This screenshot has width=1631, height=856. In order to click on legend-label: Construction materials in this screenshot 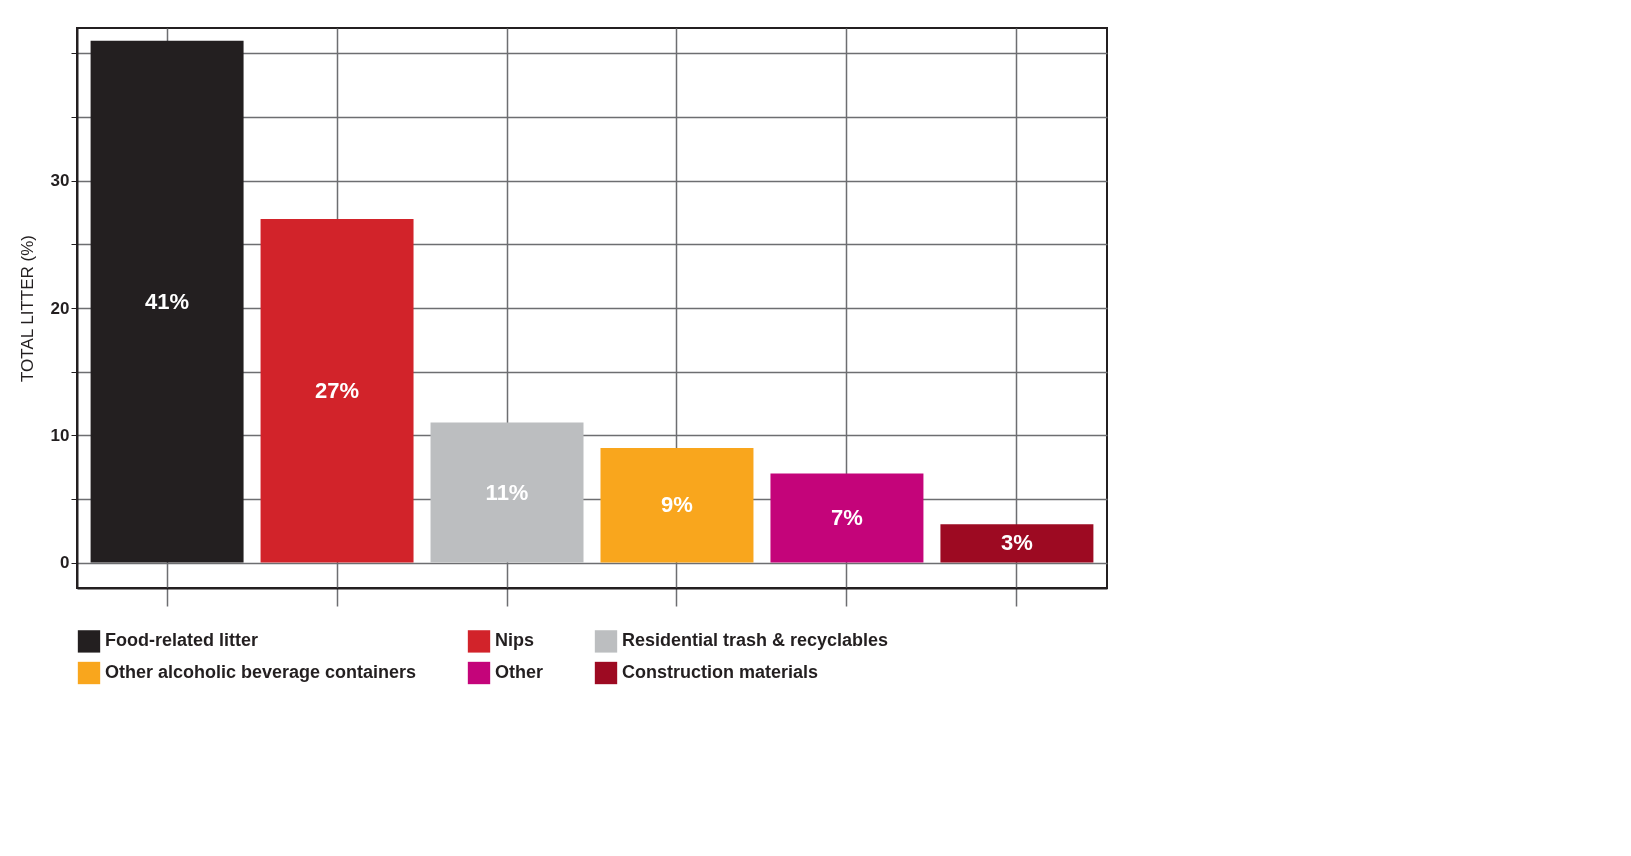, I will do `click(720, 672)`.